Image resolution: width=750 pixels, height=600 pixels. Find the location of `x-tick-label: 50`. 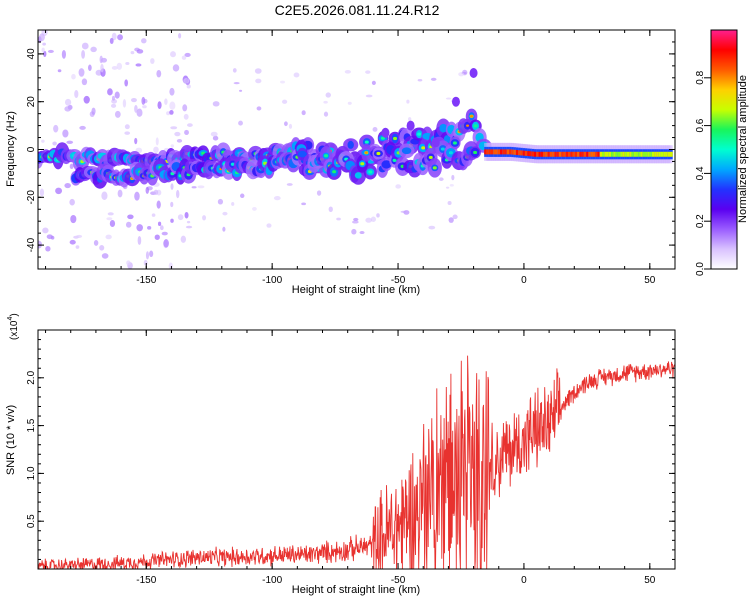

x-tick-label: 50 is located at coordinates (650, 280).